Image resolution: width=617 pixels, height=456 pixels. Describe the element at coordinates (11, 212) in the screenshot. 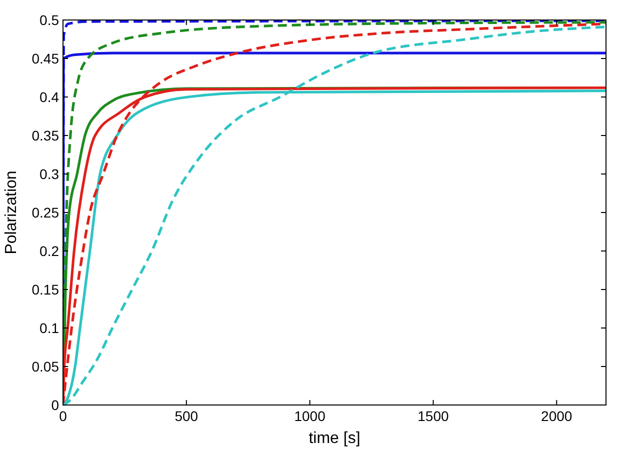

I see `y-axis-title: Polarization` at that location.